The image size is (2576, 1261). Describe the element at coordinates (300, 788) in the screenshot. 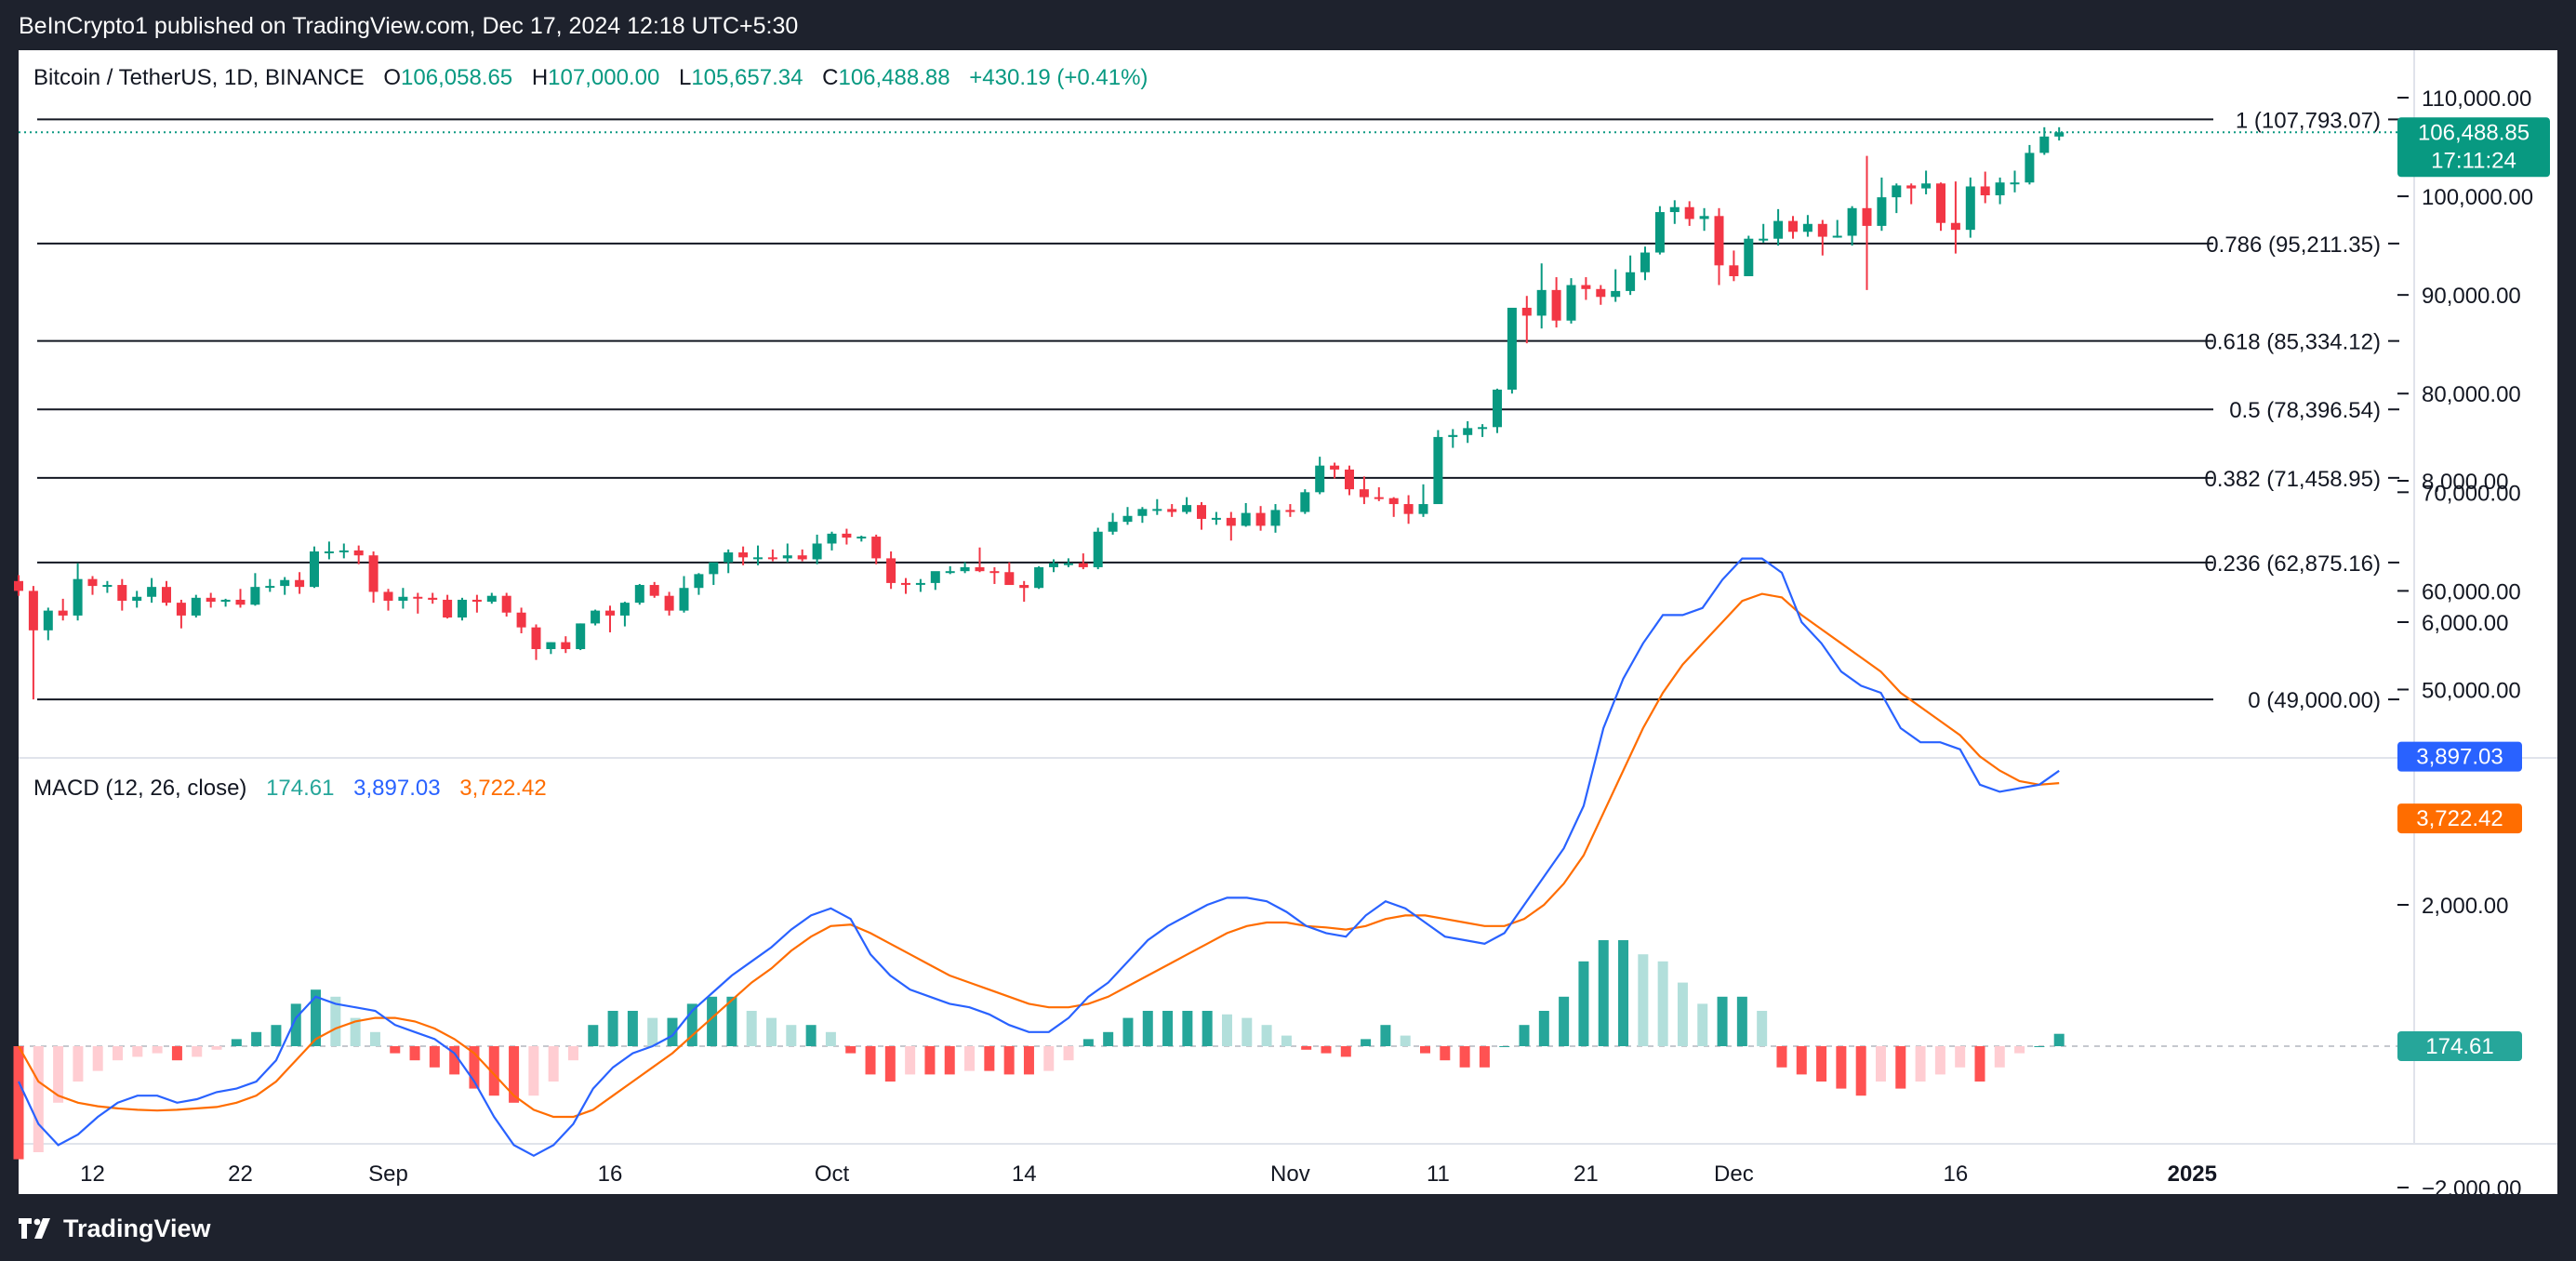

I see `macd-histogram-value: 174.61` at that location.